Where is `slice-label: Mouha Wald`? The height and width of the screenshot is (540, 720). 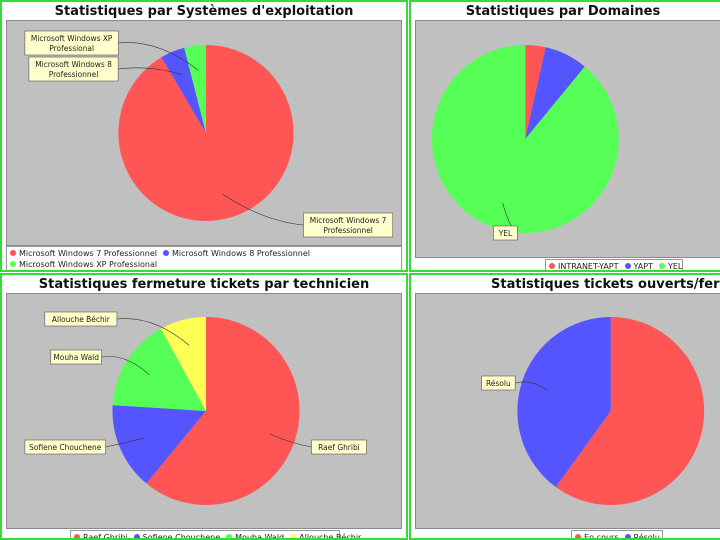
slice-label: Mouha Wald is located at coordinates (100, 362).